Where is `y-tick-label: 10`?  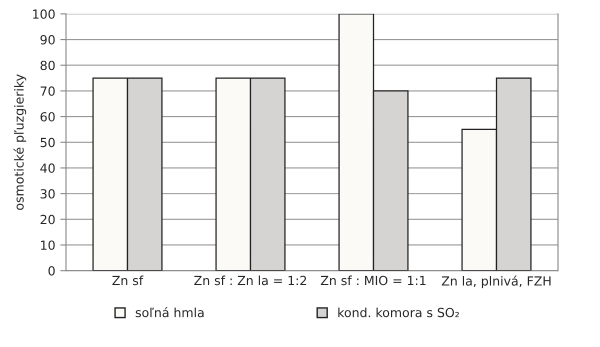 y-tick-label: 10 is located at coordinates (48, 245).